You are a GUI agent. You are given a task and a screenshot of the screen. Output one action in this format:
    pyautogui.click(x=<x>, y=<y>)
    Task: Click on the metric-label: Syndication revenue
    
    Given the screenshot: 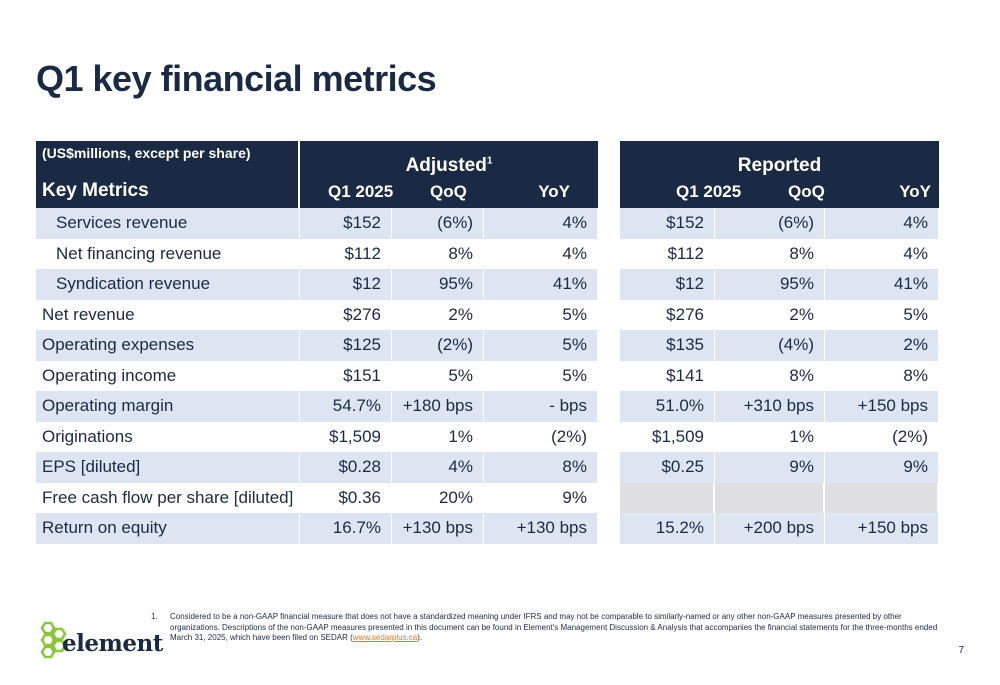 What is the action you would take?
    pyautogui.click(x=168, y=284)
    